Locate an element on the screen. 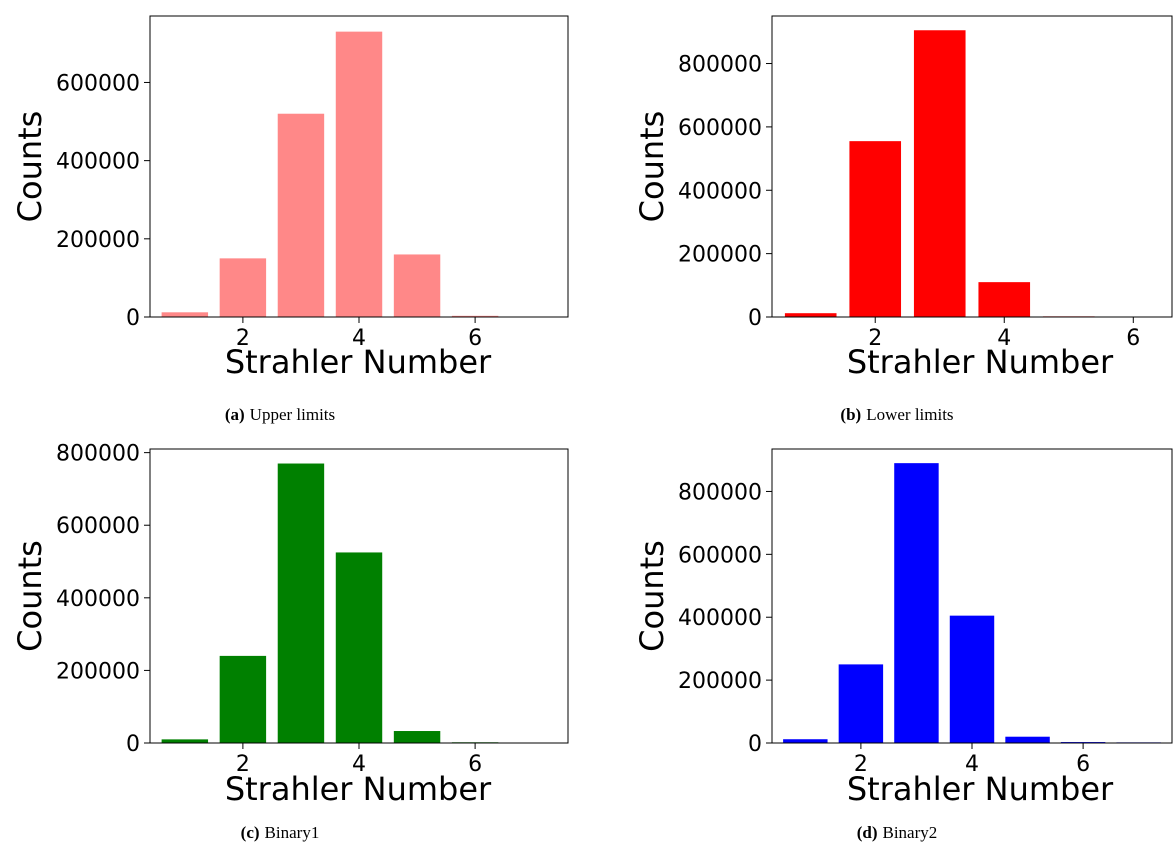  caption-text-d: Binary2 is located at coordinates (910, 832).